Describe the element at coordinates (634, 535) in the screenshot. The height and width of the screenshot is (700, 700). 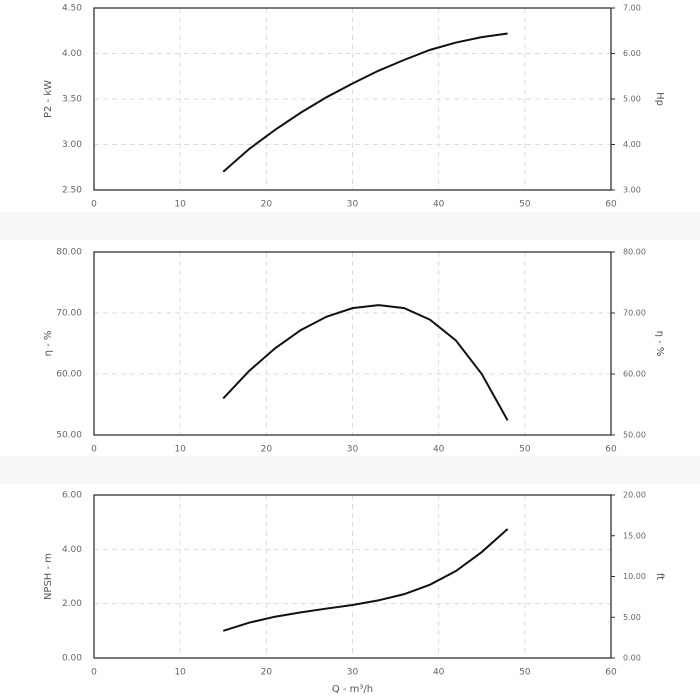
I see `y2-tick-label: 15.00` at that location.